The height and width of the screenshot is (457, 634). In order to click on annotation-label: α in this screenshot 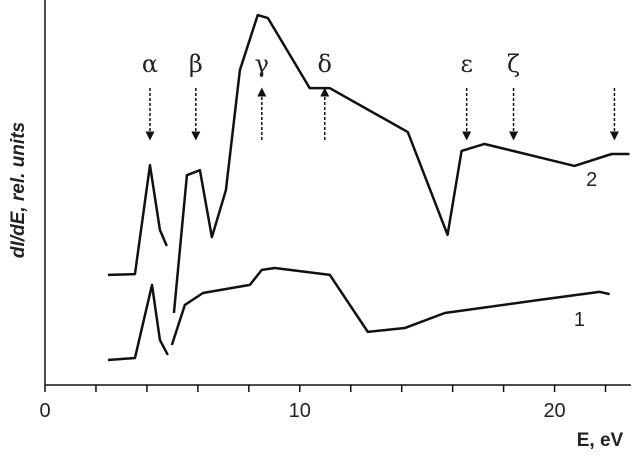, I will do `click(150, 64)`.